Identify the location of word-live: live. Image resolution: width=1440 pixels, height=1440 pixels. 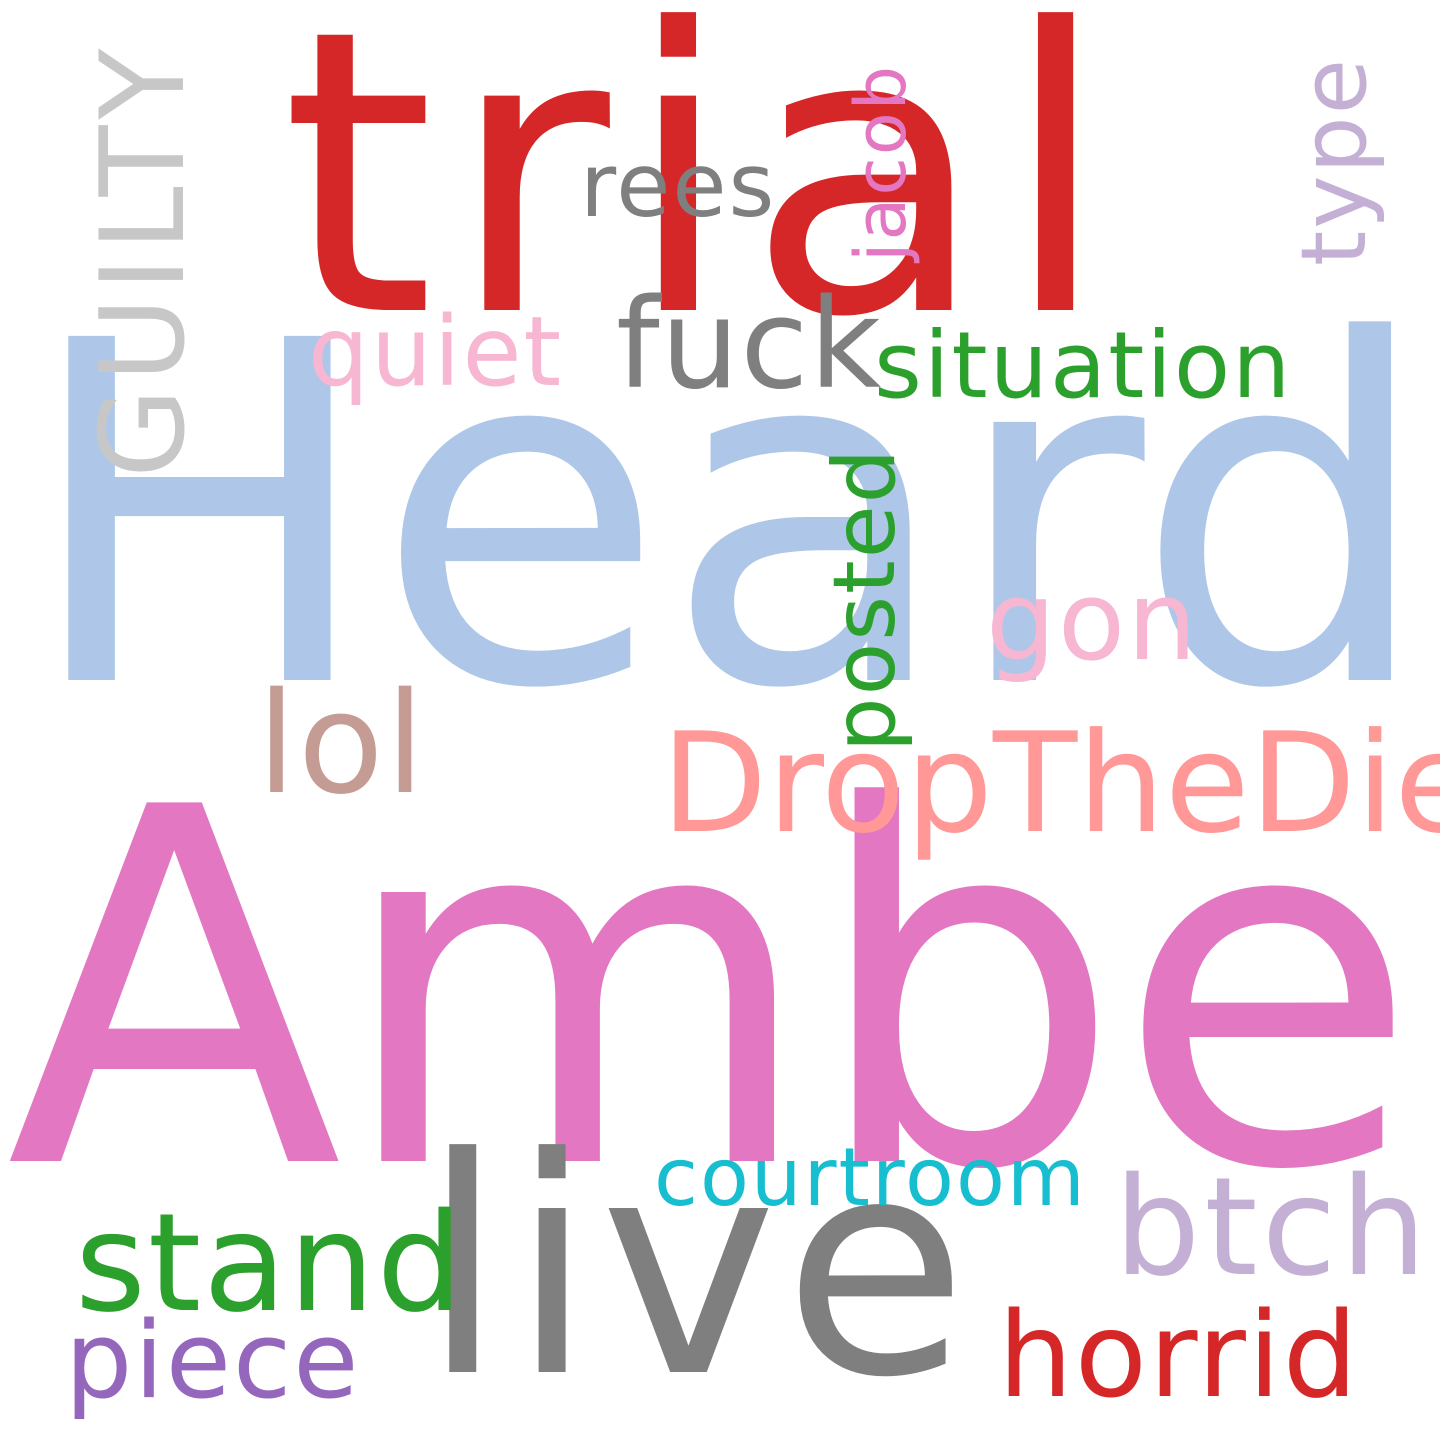
(697, 1267).